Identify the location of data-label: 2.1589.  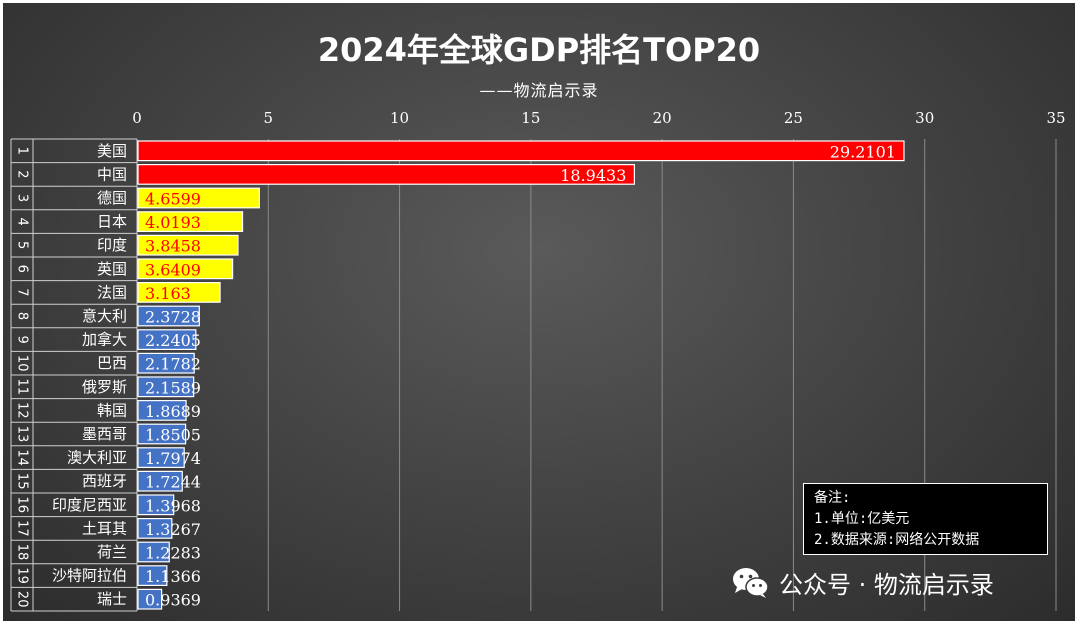
(173, 387).